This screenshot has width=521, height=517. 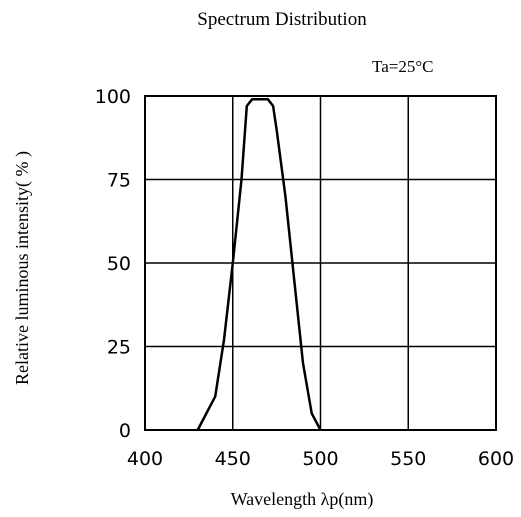 I want to click on y-tick-labels: 0 25 50 75 100, so click(x=113, y=264).